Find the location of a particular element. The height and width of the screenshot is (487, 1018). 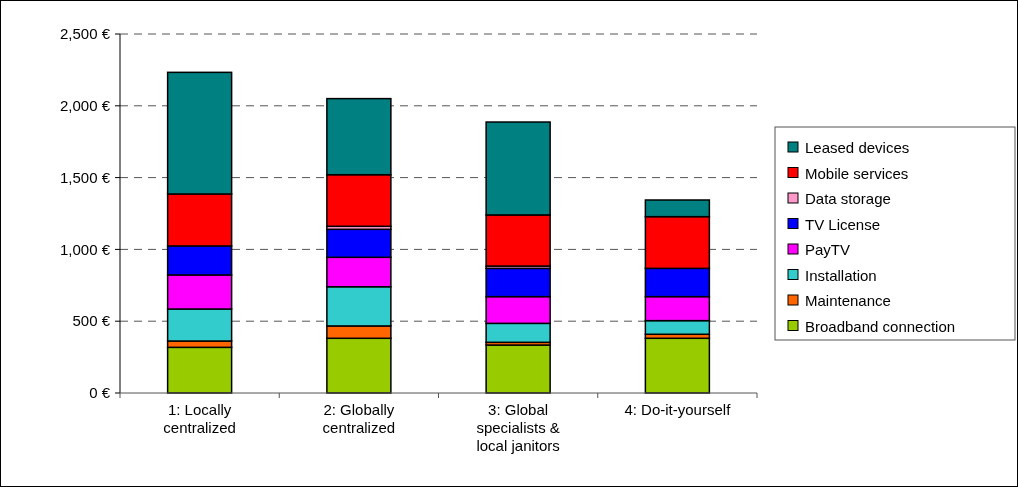

x-tick-label: 2: Globally centralized is located at coordinates (359, 418).